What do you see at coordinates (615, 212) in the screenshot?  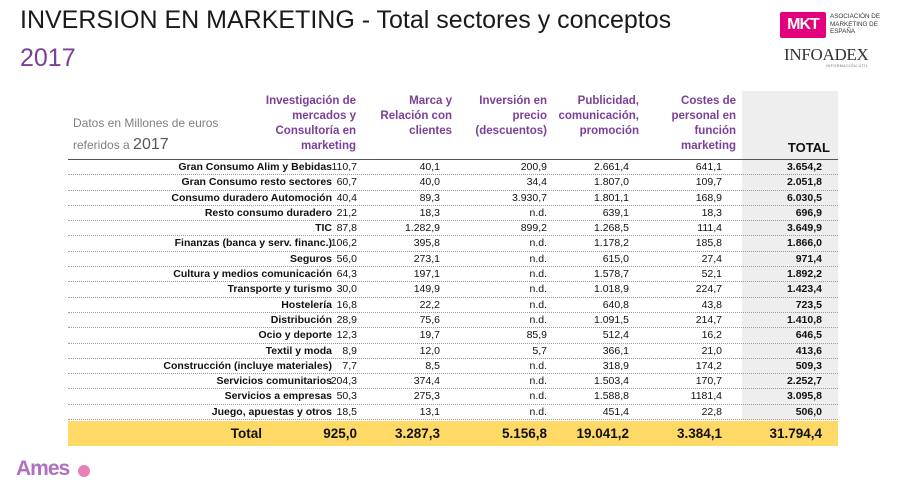 I see `cell-advertising: 639,1` at bounding box center [615, 212].